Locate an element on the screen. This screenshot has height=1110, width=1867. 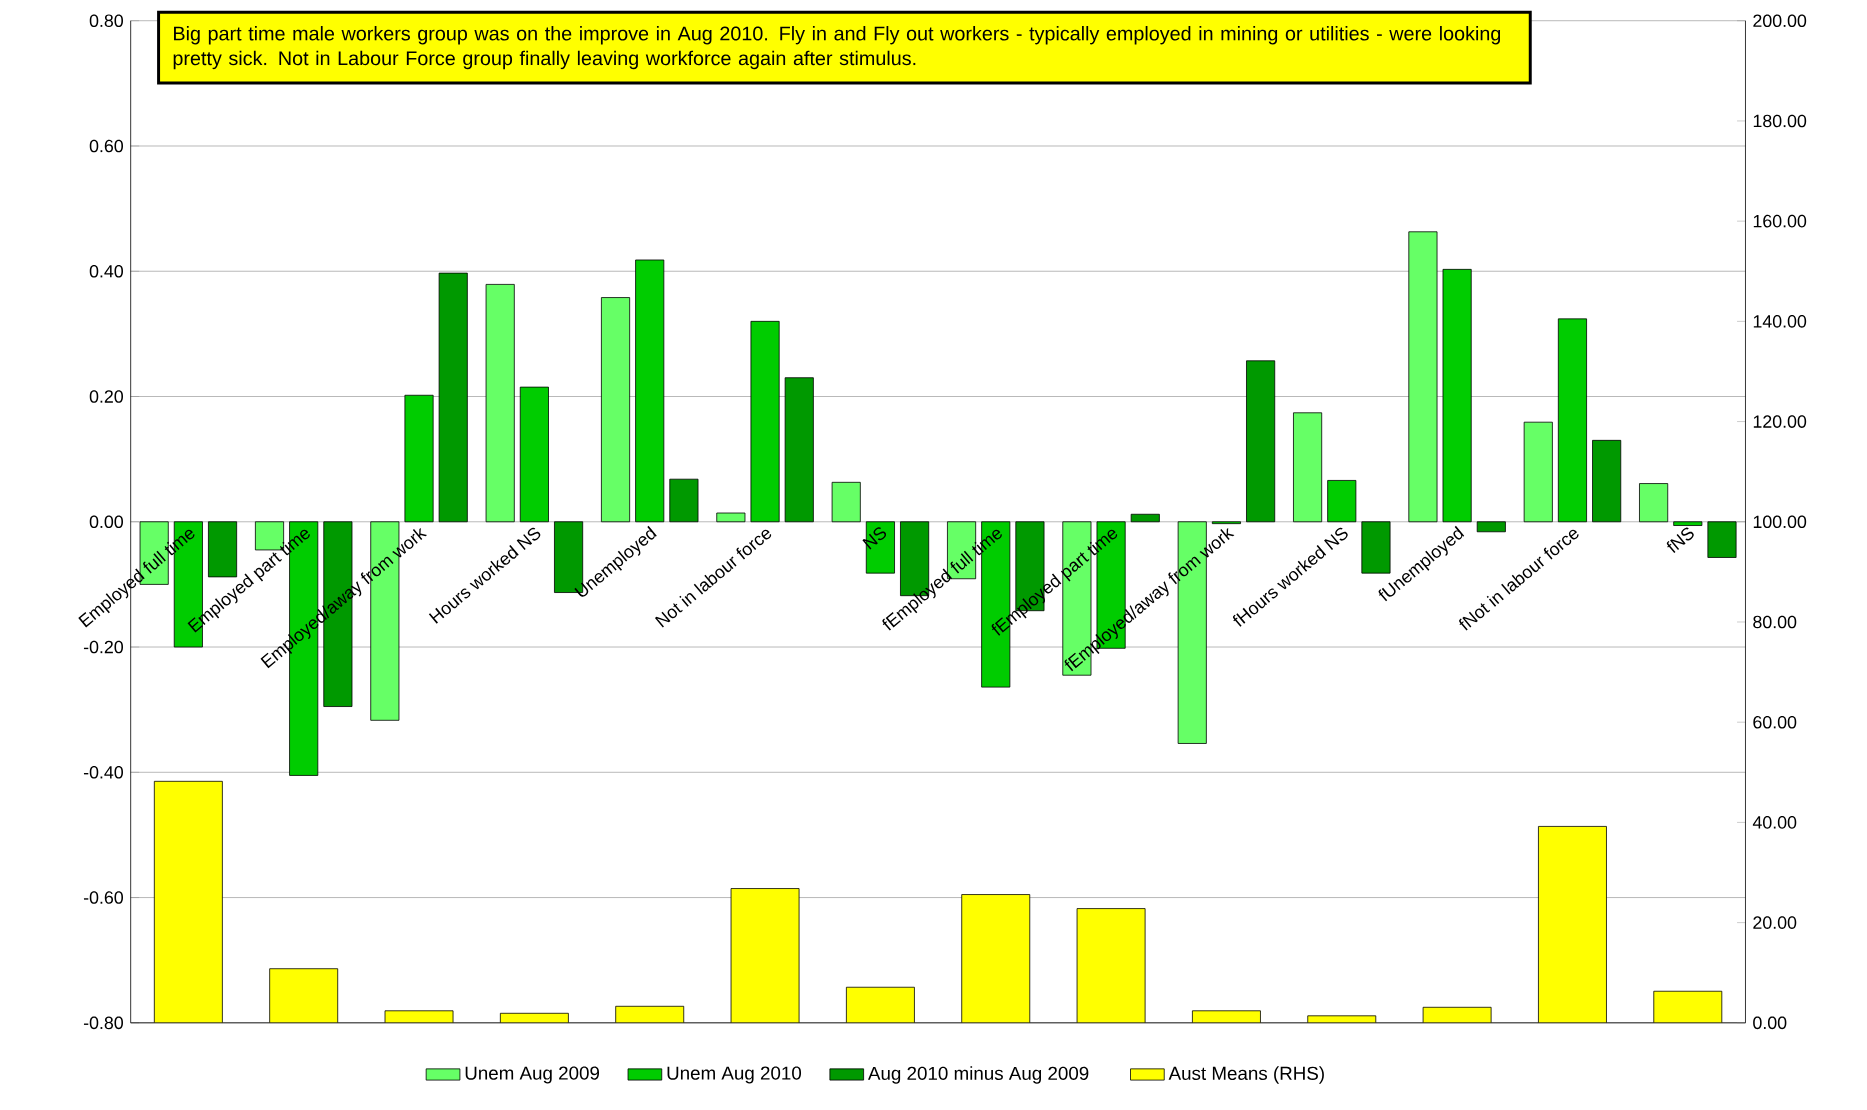
legend-label: Aug 2010 minus Aug 2009 is located at coordinates (978, 1075).